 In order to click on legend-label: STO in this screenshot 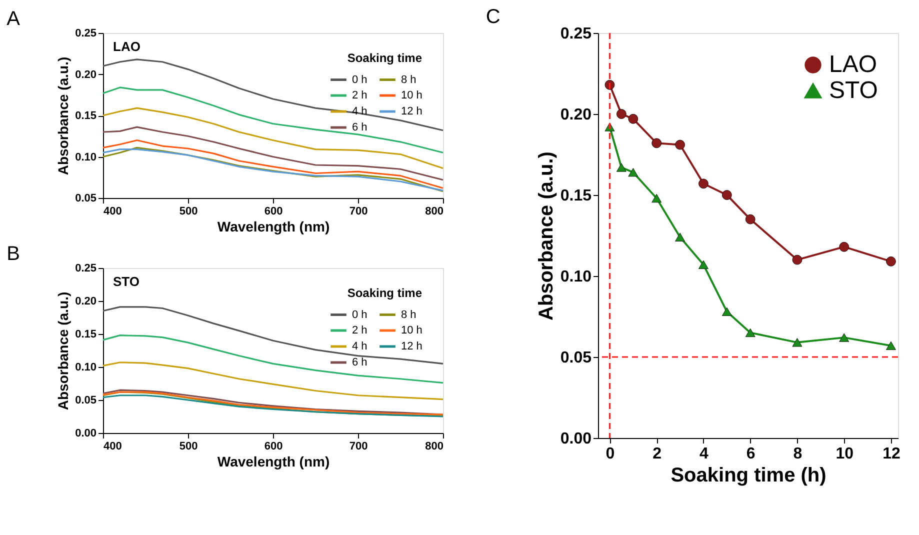, I will do `click(853, 90)`.